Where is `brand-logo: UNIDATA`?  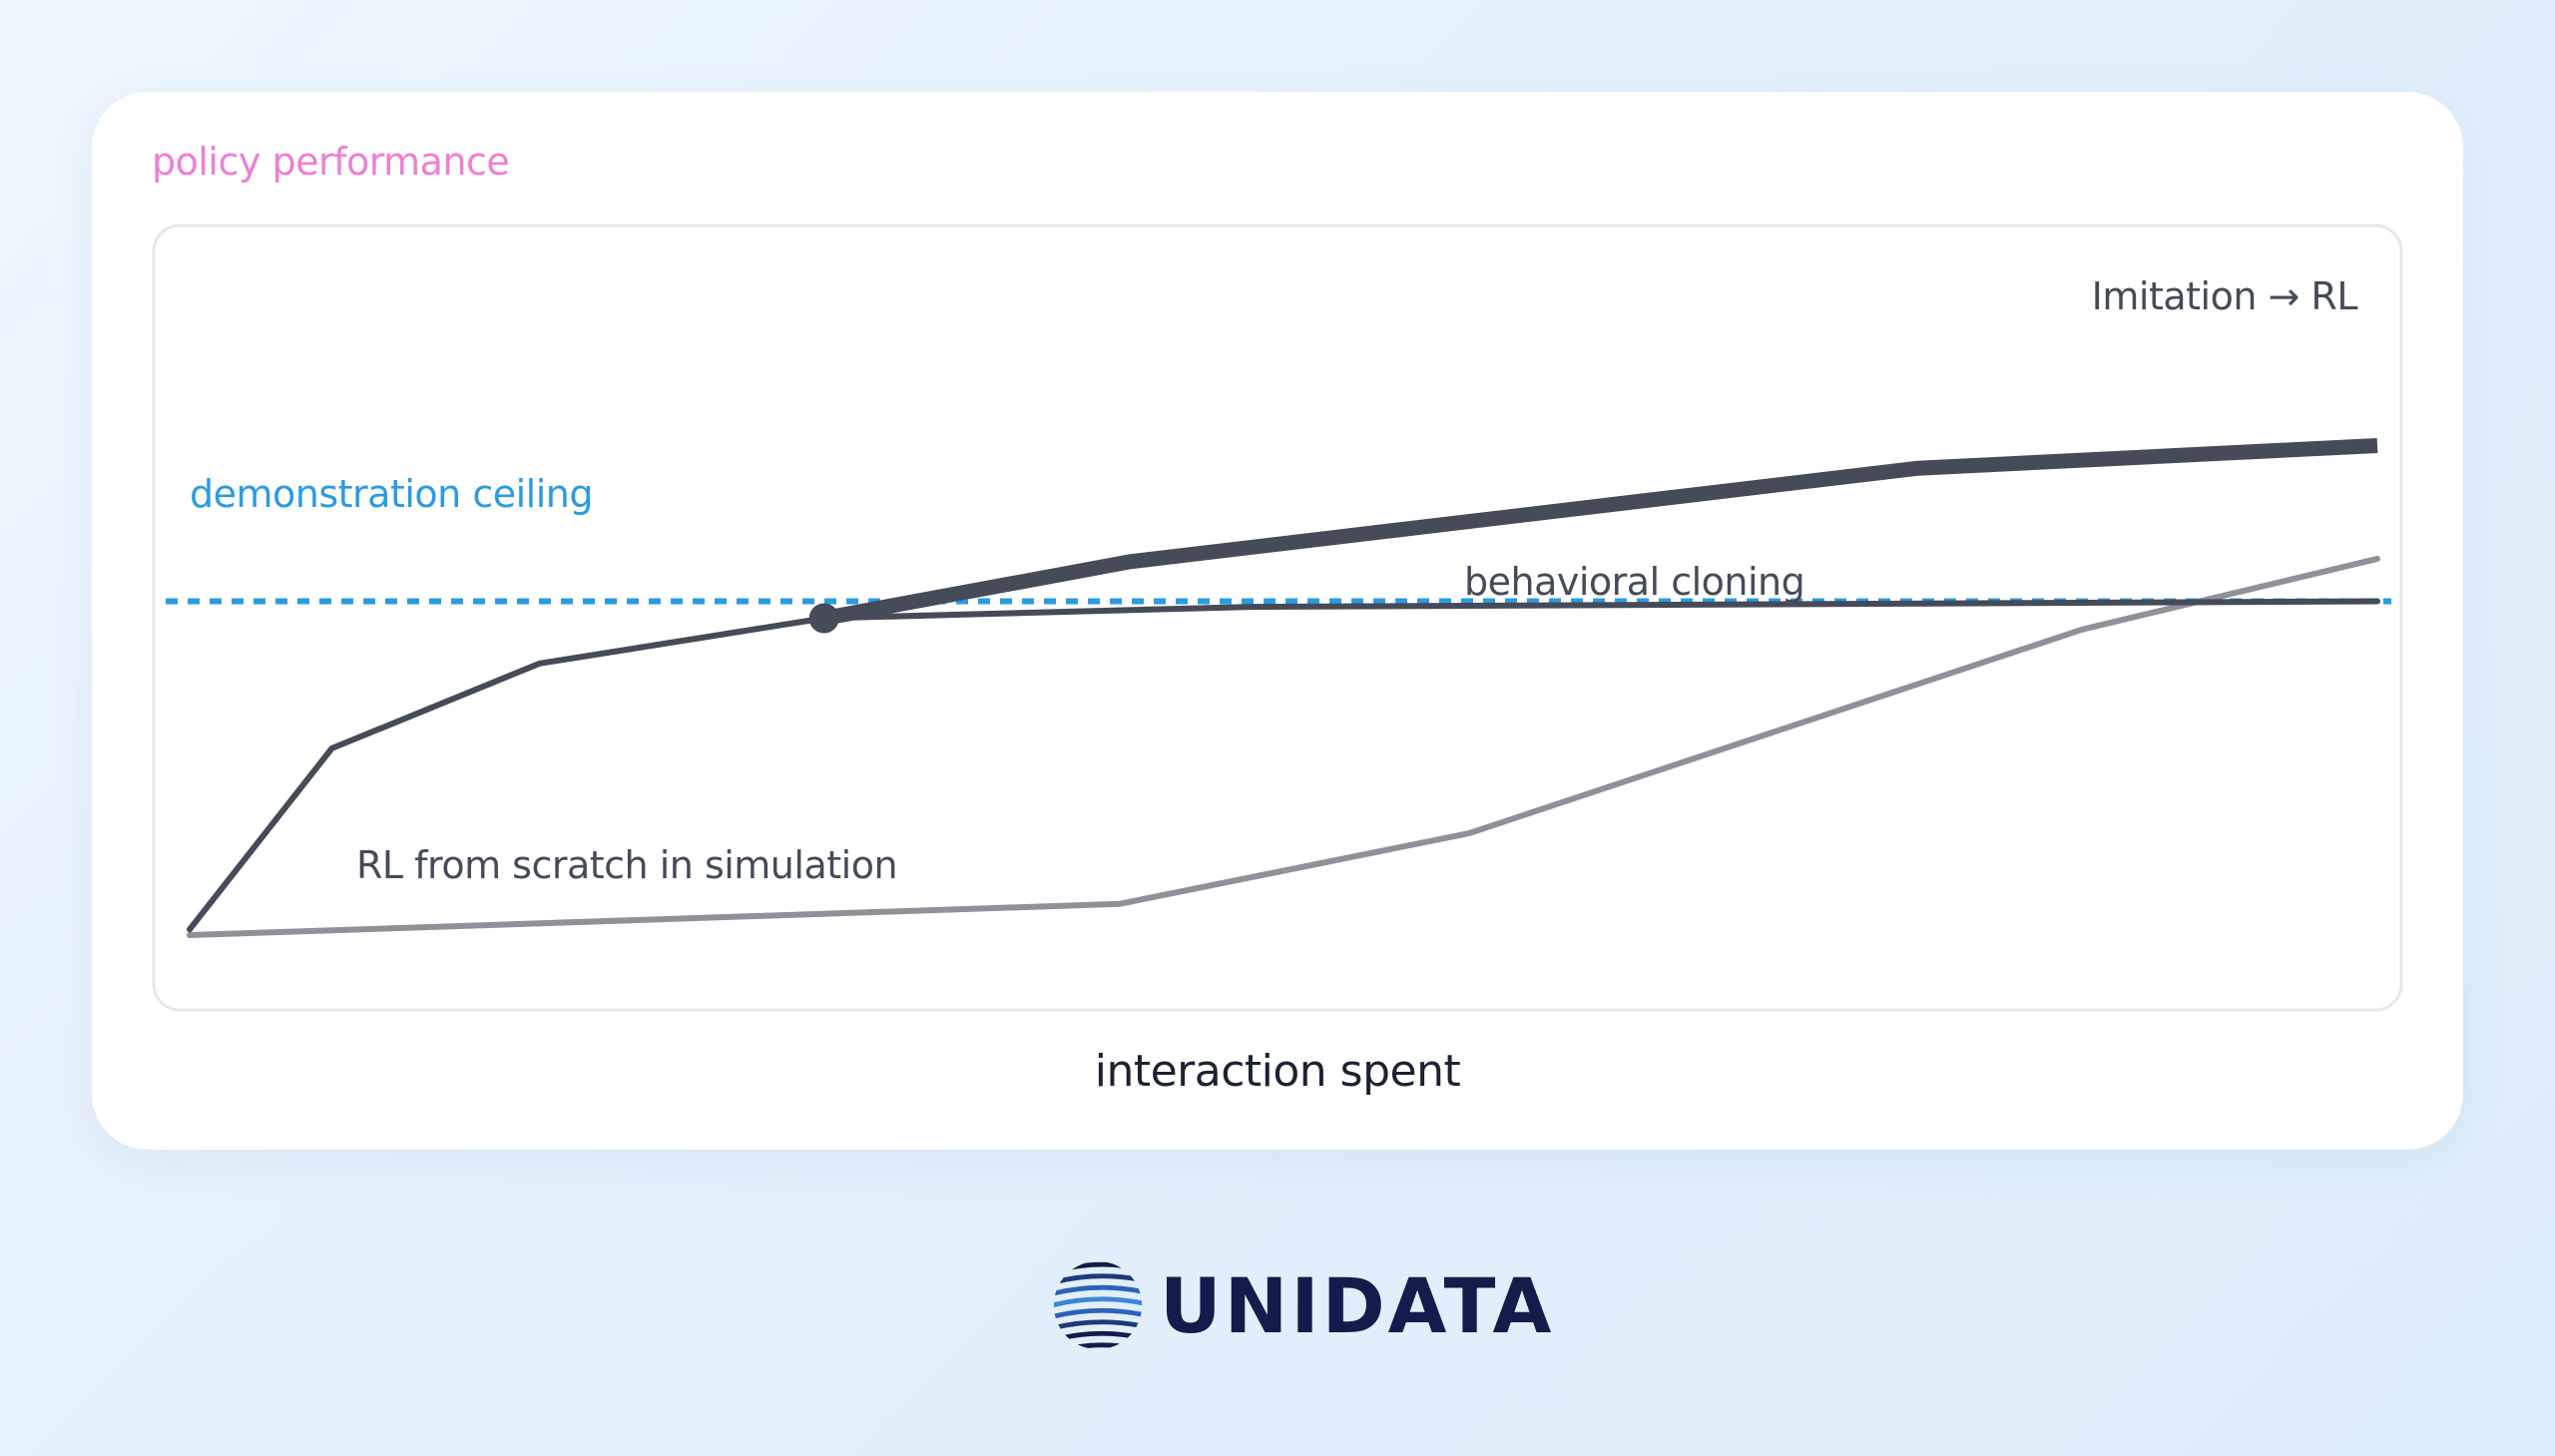
brand-logo: UNIDATA is located at coordinates (1302, 1305).